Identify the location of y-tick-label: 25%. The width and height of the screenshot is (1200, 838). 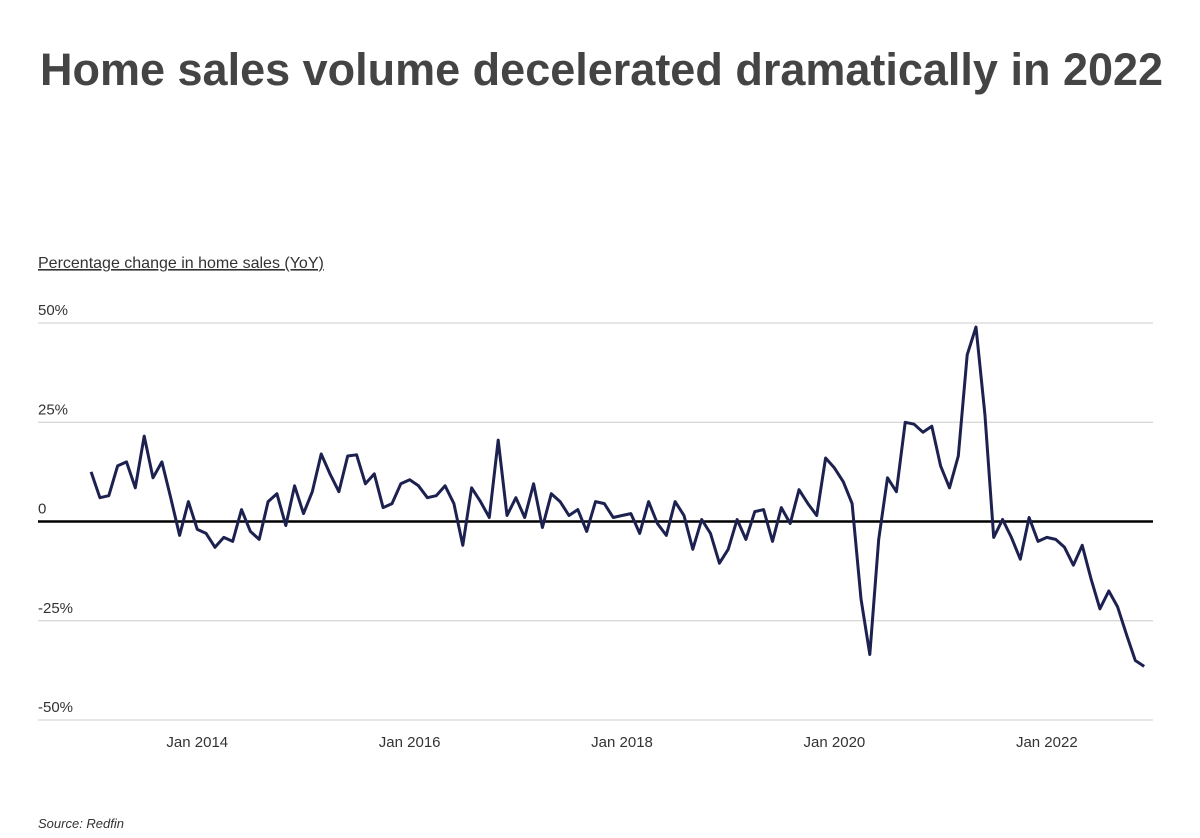
(53, 409).